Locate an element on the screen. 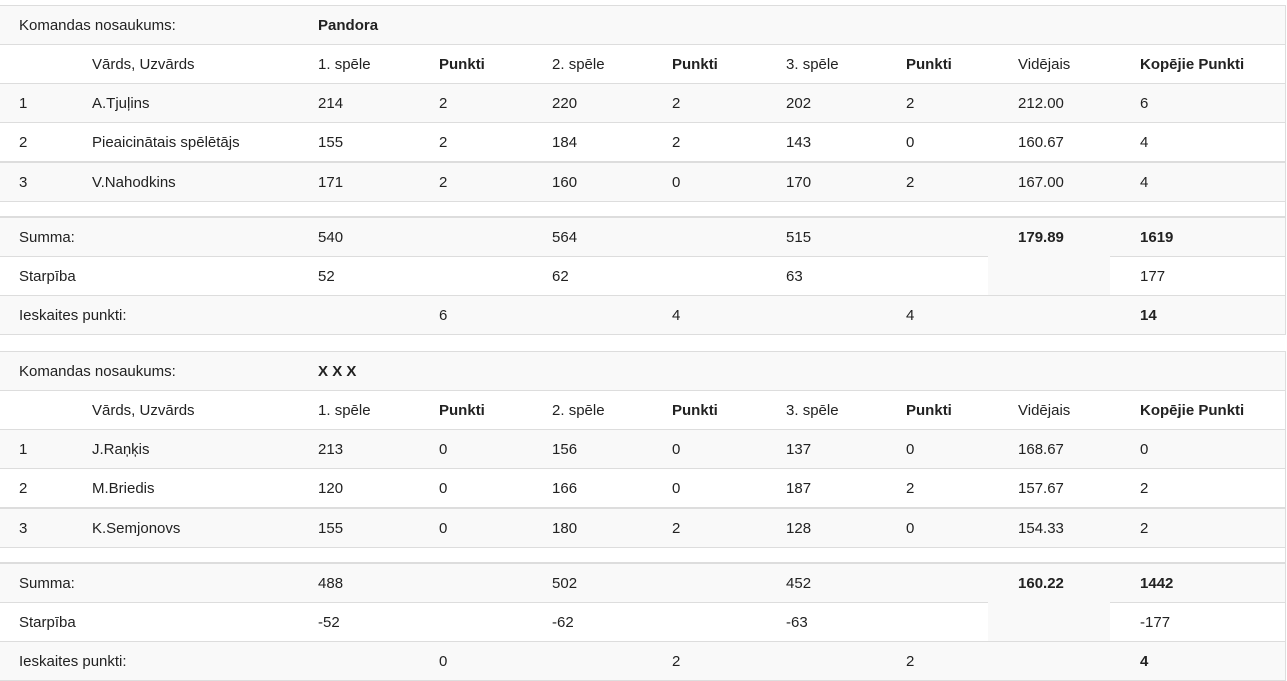 This screenshot has width=1287, height=681. cell-text: 1442 is located at coordinates (1157, 583).